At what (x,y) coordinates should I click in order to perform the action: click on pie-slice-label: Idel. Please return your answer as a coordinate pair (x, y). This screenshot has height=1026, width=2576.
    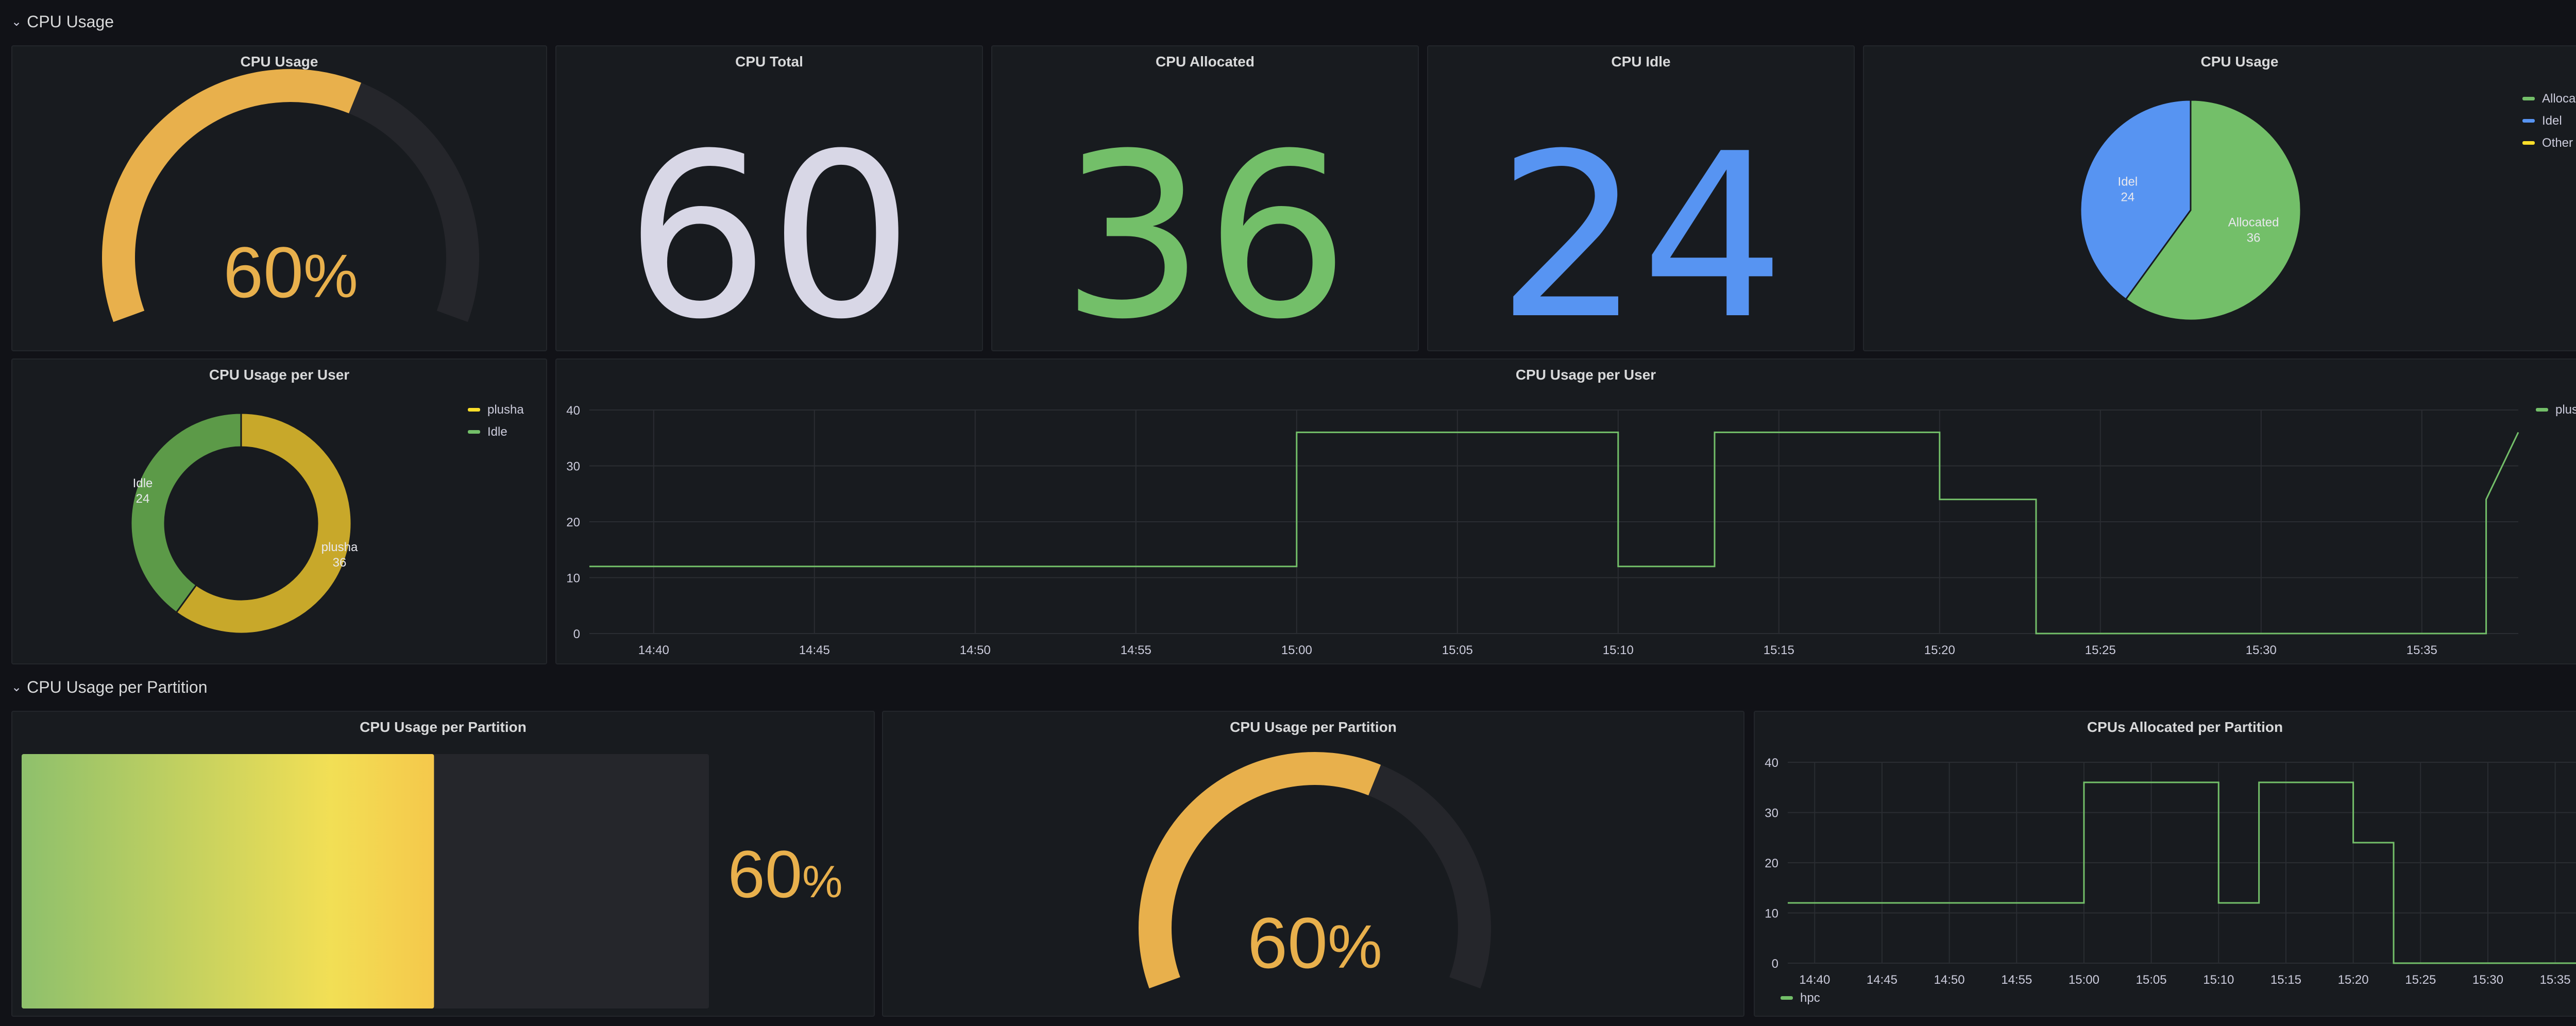
    Looking at the image, I should click on (2128, 182).